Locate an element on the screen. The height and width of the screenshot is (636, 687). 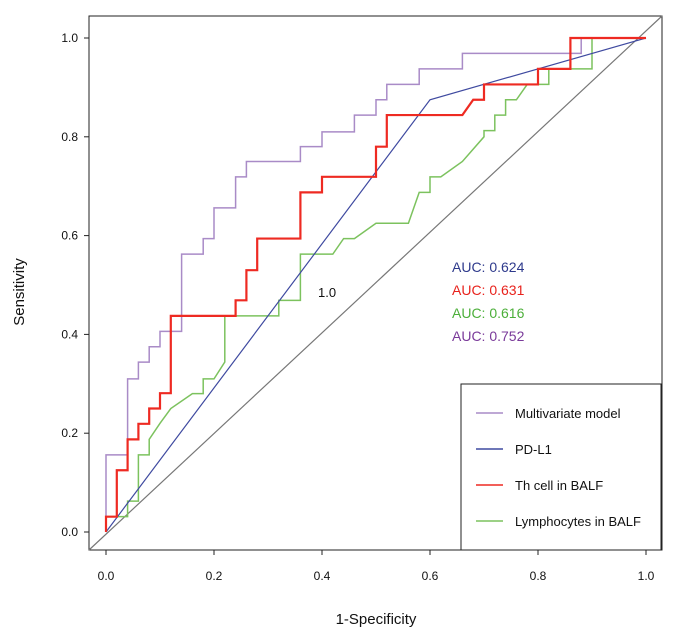
annotation-label: 1.0 is located at coordinates (327, 292).